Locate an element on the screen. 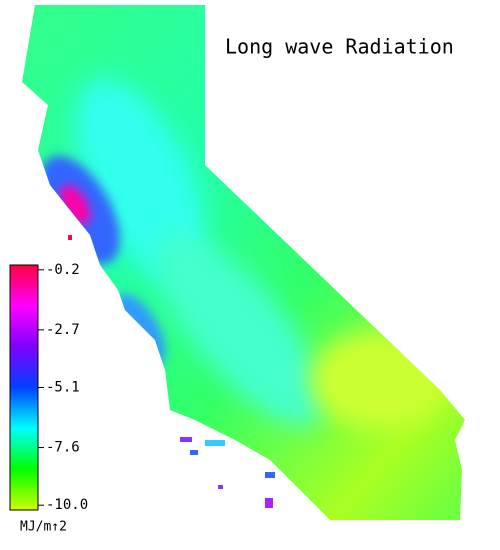 The height and width of the screenshot is (550, 500). colorbar-tick-label: -10.0 is located at coordinates (67, 505).